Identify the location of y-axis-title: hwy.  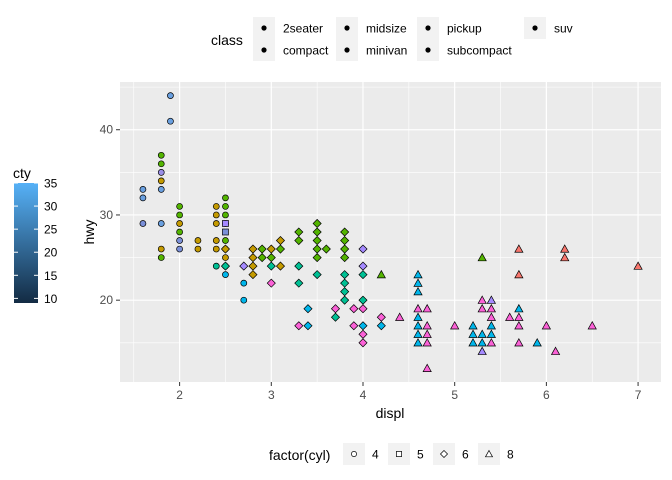
(89, 232).